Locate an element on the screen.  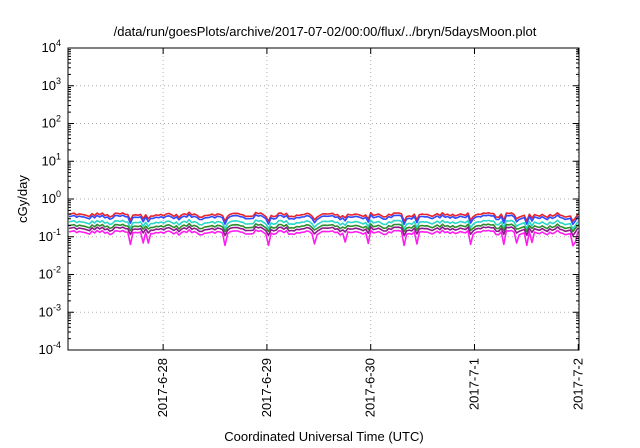
y-tick-label: 10⁴ is located at coordinates (51, 46).